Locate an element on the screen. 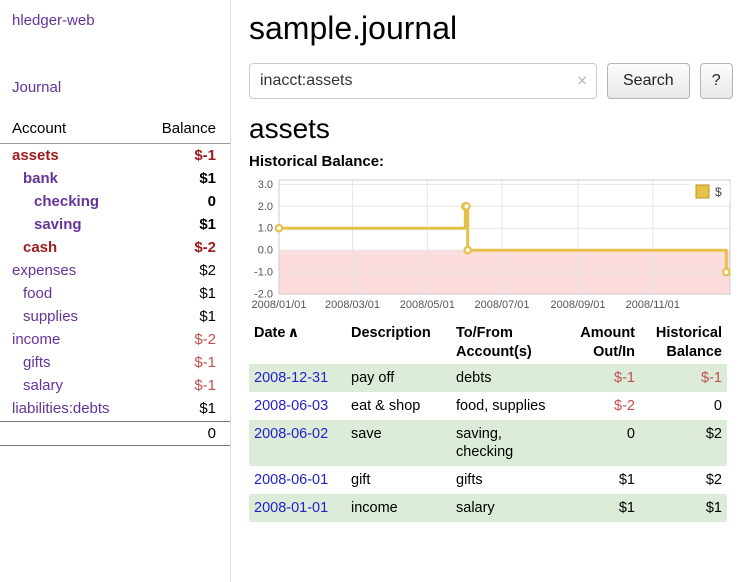 The image size is (742, 582). account-link: cash is located at coordinates (40, 247).